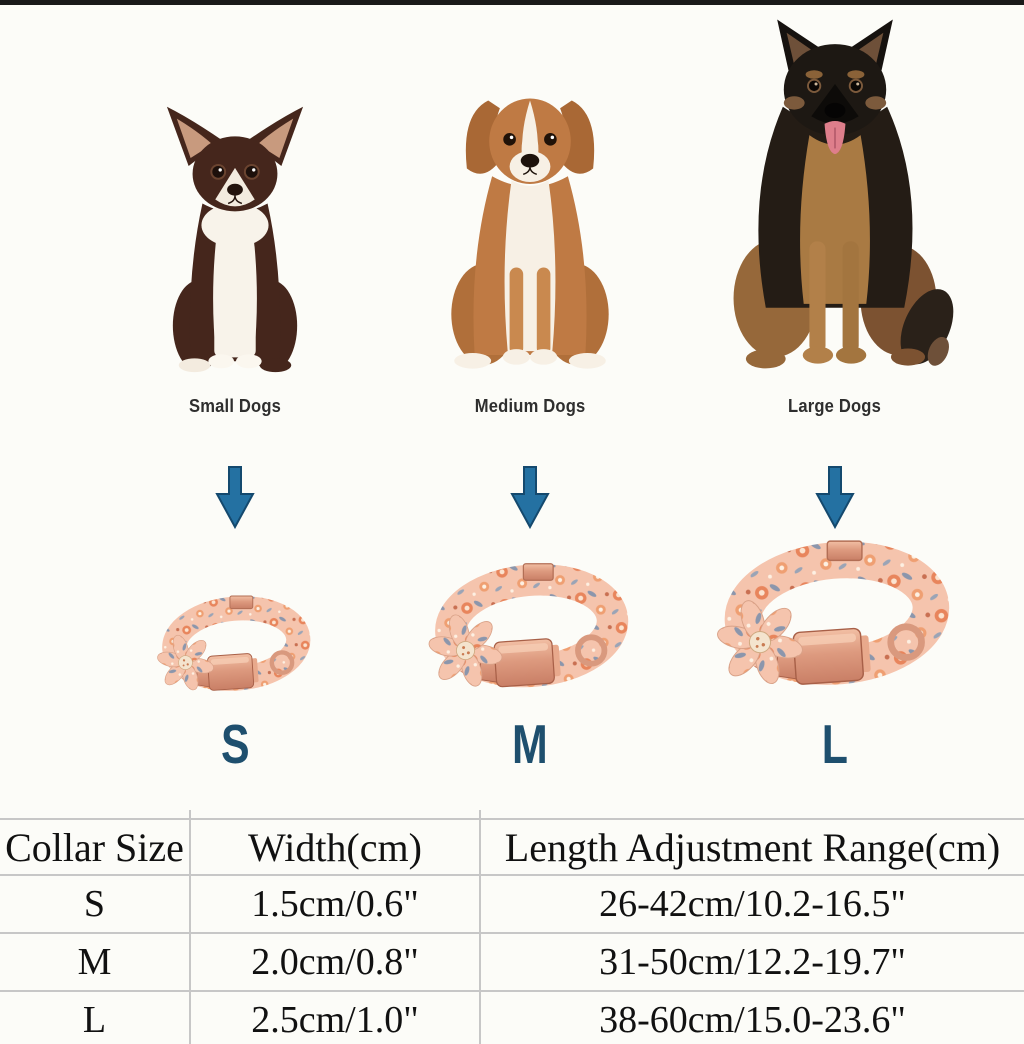 This screenshot has height=1044, width=1024. I want to click on dog-size-label: Small Dogs, so click(235, 406).